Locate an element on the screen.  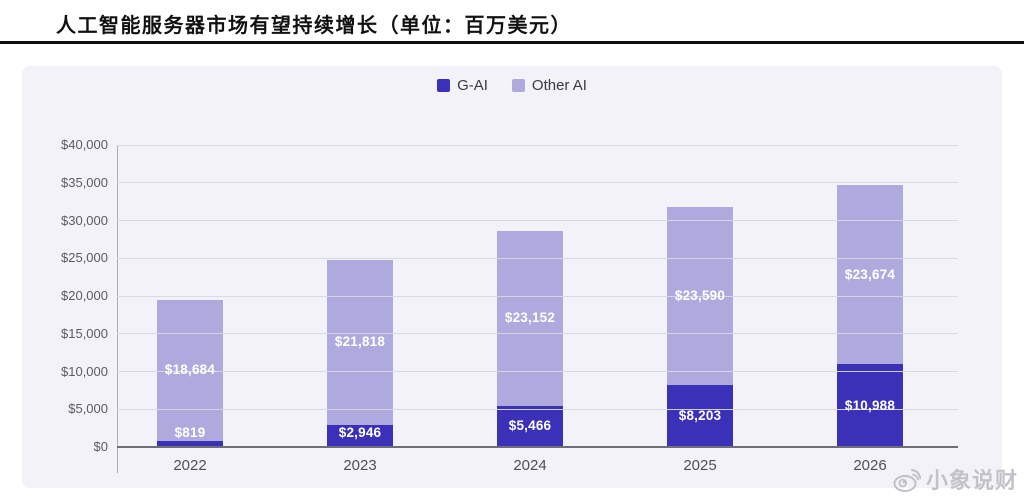
y-axis-line is located at coordinates (117, 309).